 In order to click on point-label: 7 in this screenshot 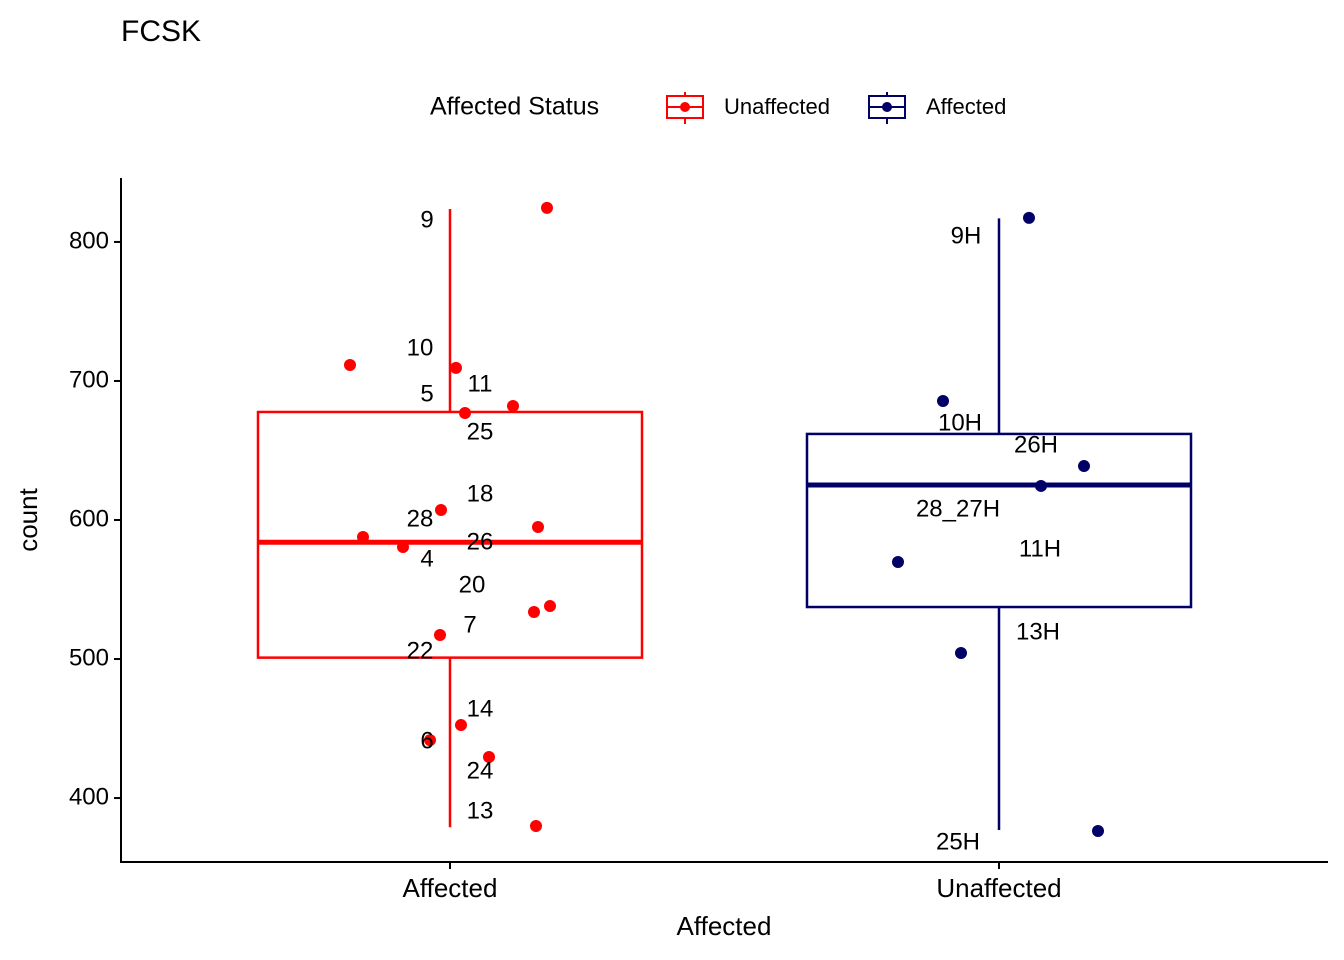, I will do `click(469, 624)`.